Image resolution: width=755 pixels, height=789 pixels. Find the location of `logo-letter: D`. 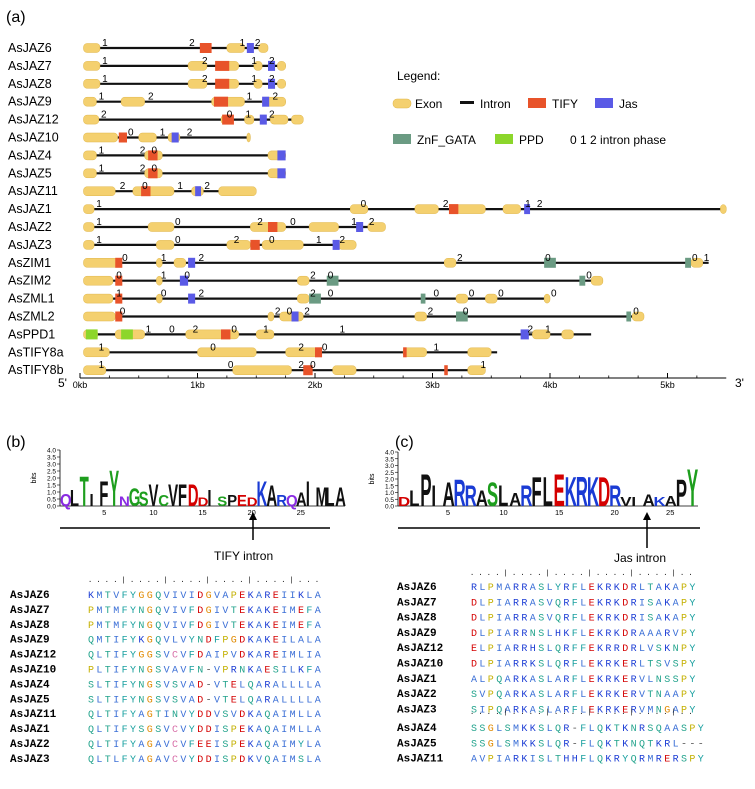

logo-letter: D is located at coordinates (404, 502).